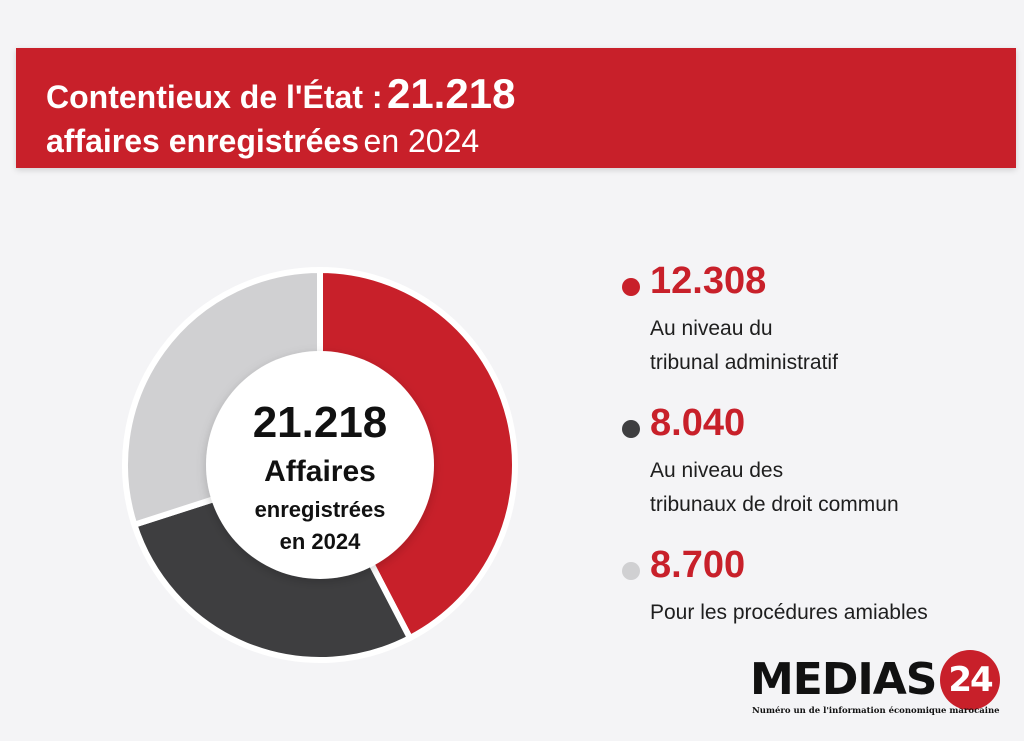 This screenshot has width=1024, height=741. I want to click on logo-wordmark: MEDIAS, so click(843, 679).